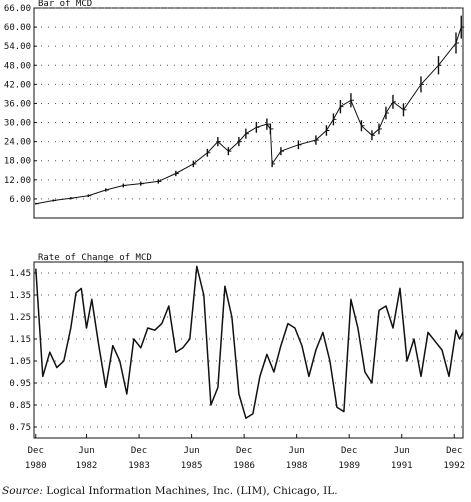 The image size is (471, 502). I want to click on price-y-tick-label: 48.00, so click(17, 66).